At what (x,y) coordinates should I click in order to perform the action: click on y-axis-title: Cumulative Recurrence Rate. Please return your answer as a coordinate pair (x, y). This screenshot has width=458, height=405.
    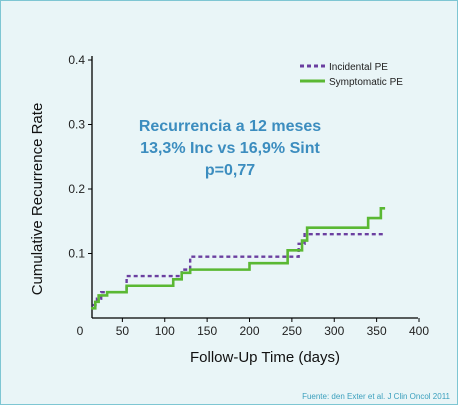
    Looking at the image, I should click on (37, 199).